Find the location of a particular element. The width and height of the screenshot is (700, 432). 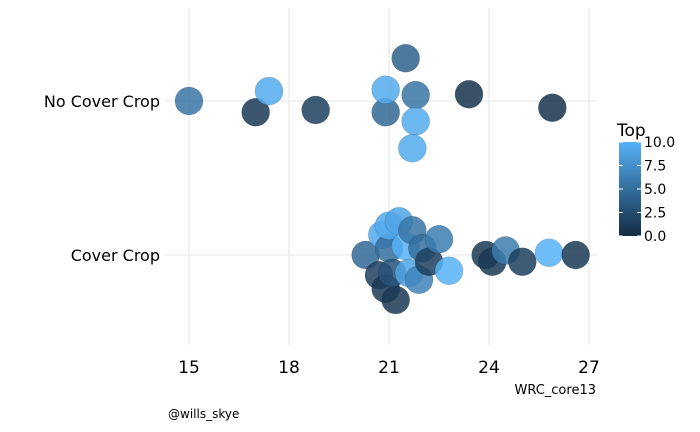

legend-label: 0.0 is located at coordinates (655, 237).